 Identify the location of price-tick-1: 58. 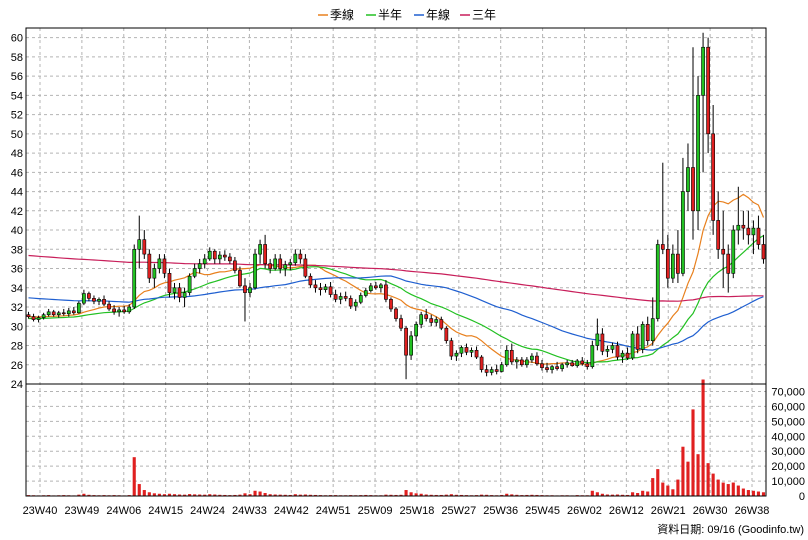
(17, 58).